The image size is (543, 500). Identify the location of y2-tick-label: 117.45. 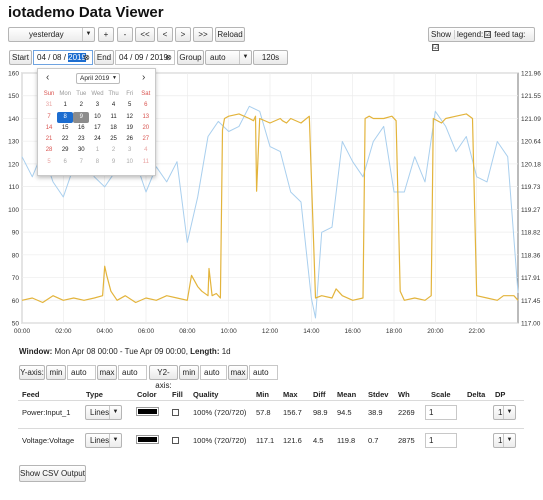
(531, 301).